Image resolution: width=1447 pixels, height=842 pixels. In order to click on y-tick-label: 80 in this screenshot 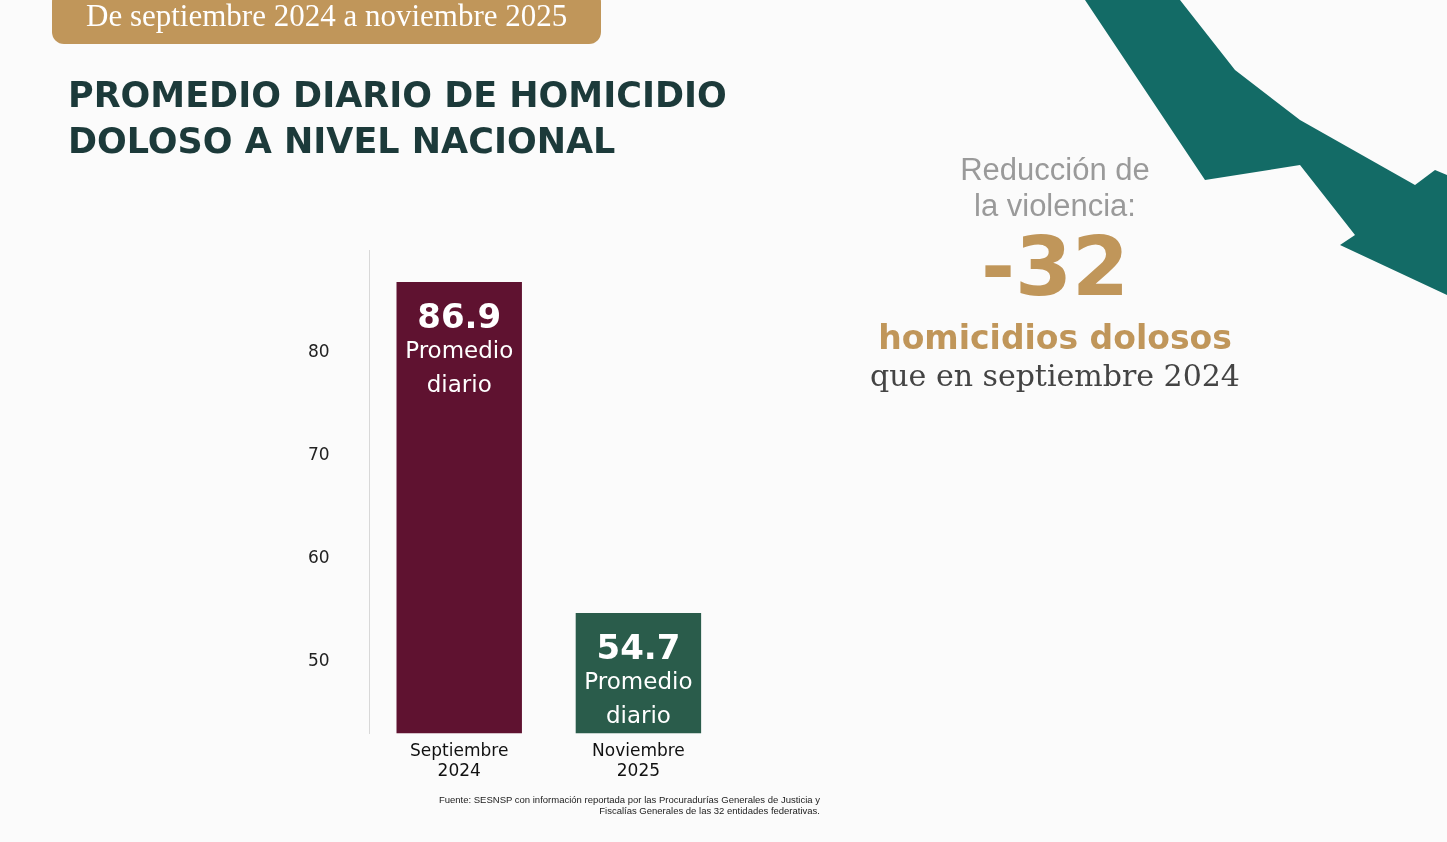, I will do `click(318, 351)`.